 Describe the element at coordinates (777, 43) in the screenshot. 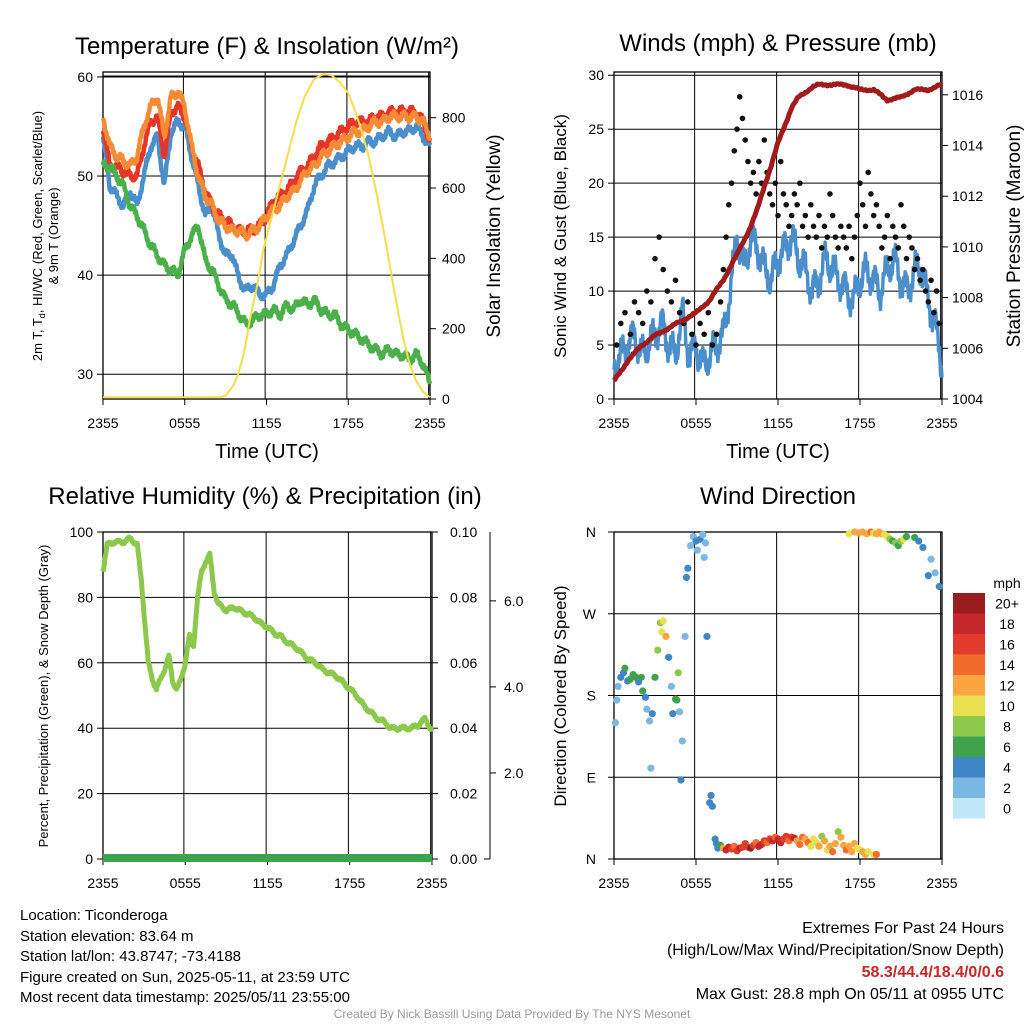

I see `chart-title: Winds (mph) & Pressure (mb)` at that location.